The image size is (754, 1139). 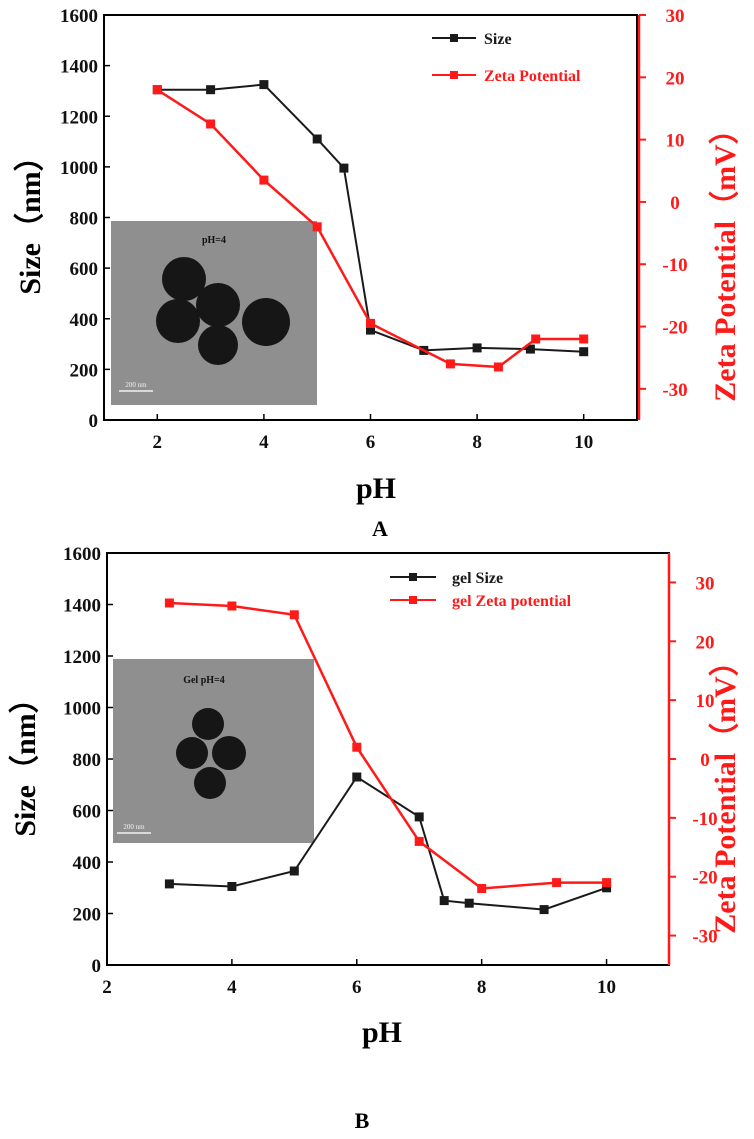 What do you see at coordinates (693, 760) in the screenshot?
I see `right-ticks-b: -30 -20 -10 0 10 20 30` at bounding box center [693, 760].